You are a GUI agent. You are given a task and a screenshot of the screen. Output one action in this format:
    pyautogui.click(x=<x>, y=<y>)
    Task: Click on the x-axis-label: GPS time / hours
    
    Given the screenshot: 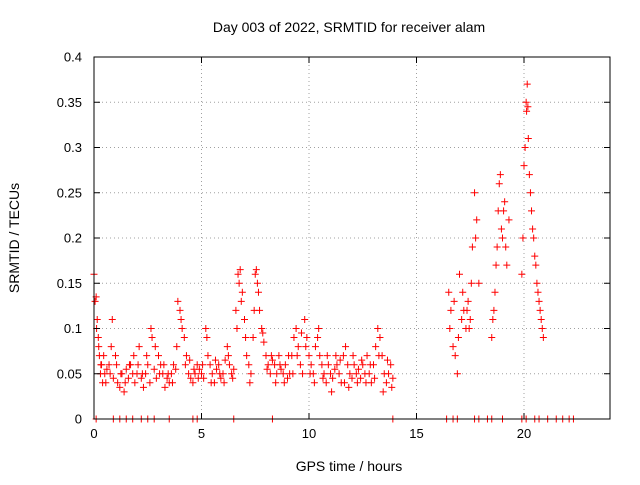 What is the action you would take?
    pyautogui.click(x=349, y=466)
    